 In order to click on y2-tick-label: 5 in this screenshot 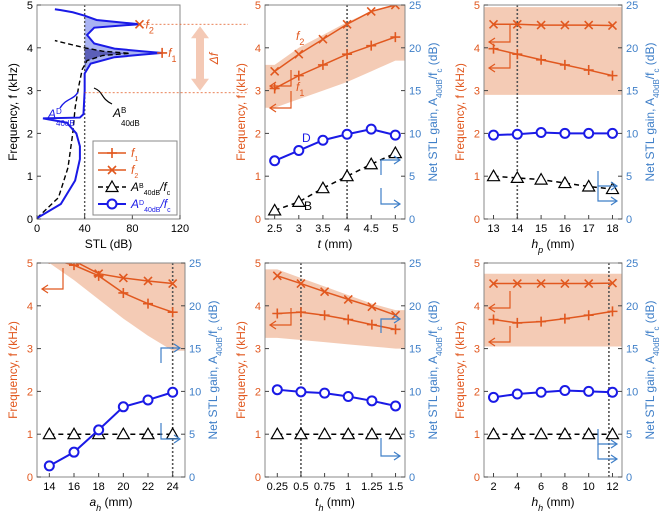, I will do `click(412, 177)`.